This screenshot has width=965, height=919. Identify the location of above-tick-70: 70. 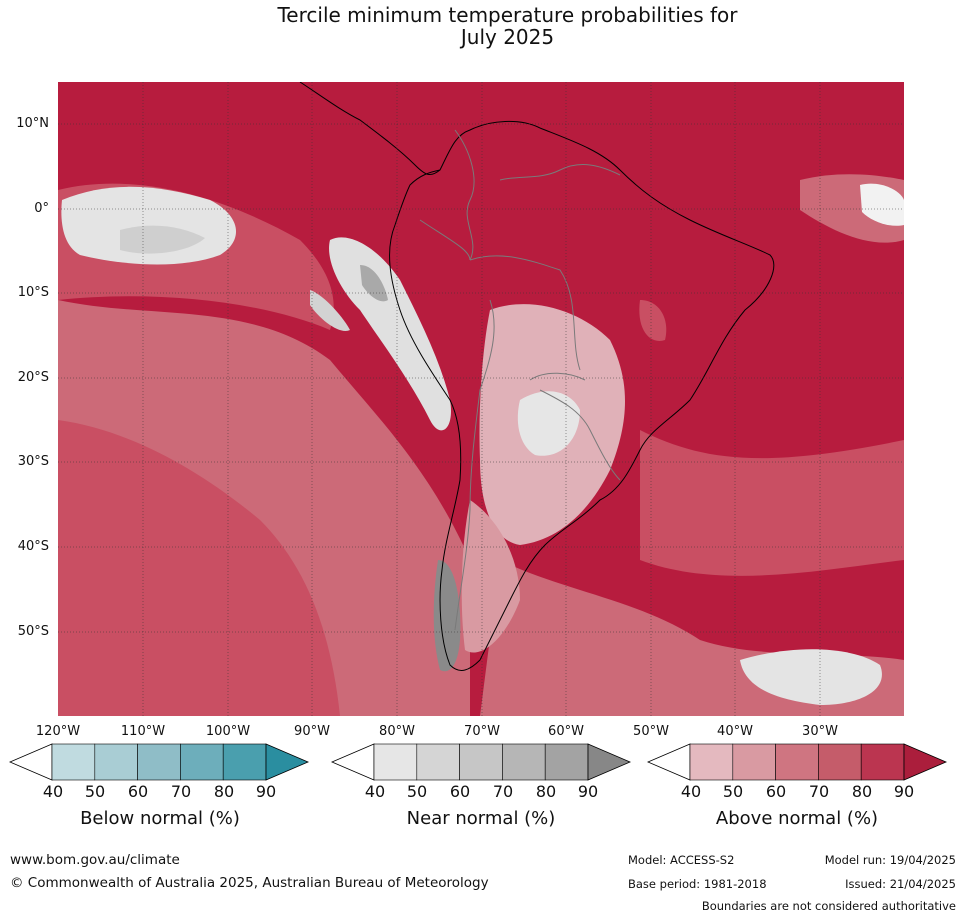
(819, 791).